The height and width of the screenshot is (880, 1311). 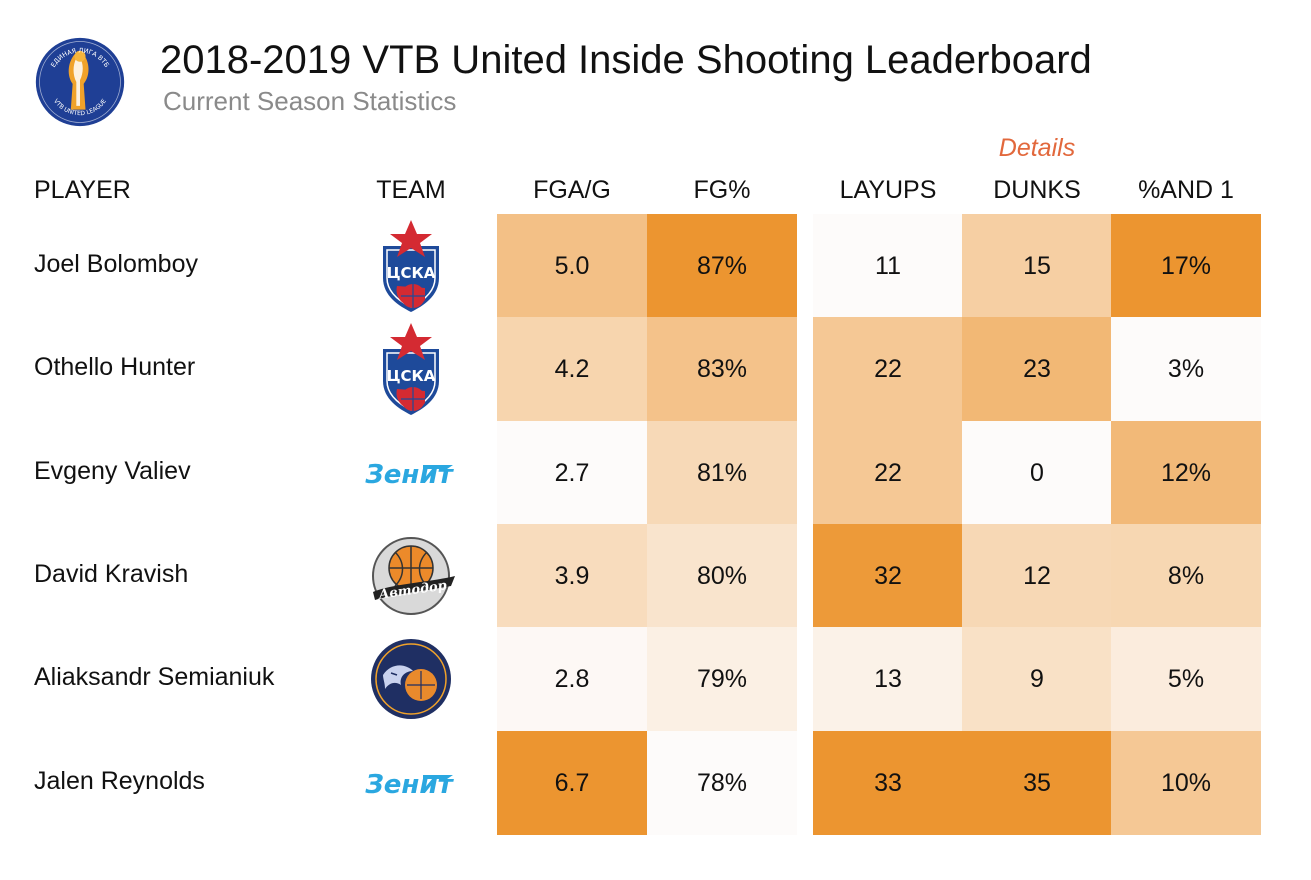 I want to click on column-header-fga: FGA/G, so click(x=572, y=190).